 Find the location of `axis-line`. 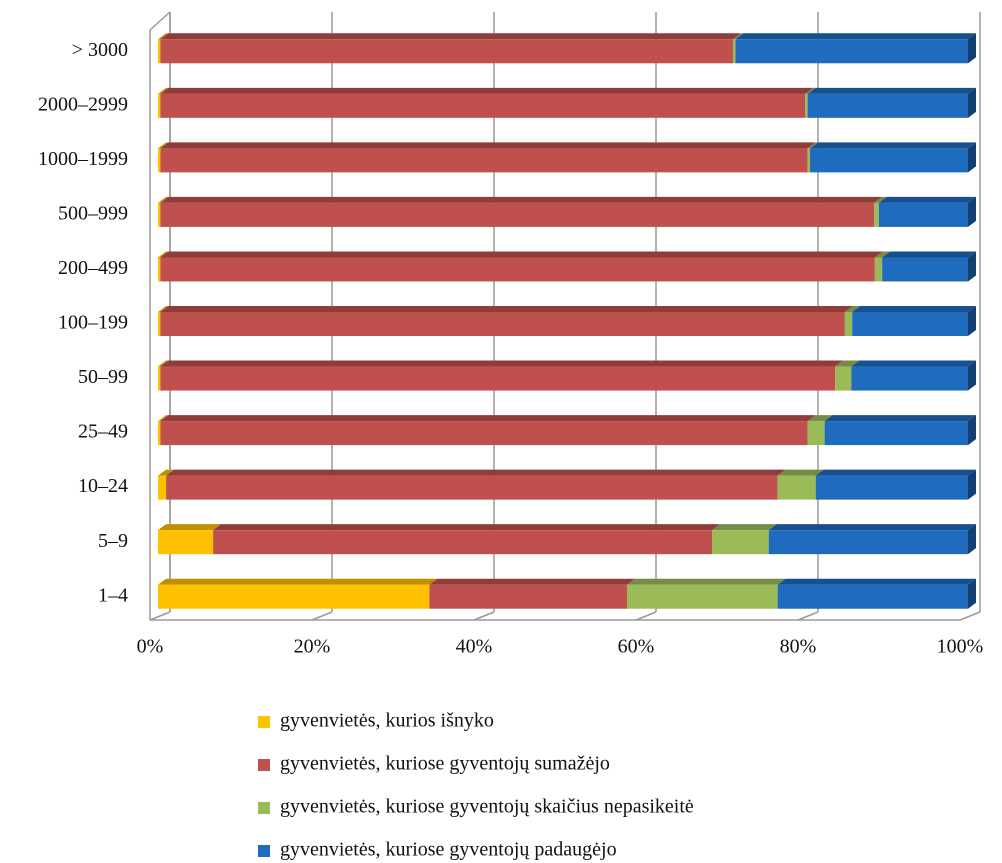

axis-line is located at coordinates (160, 21).